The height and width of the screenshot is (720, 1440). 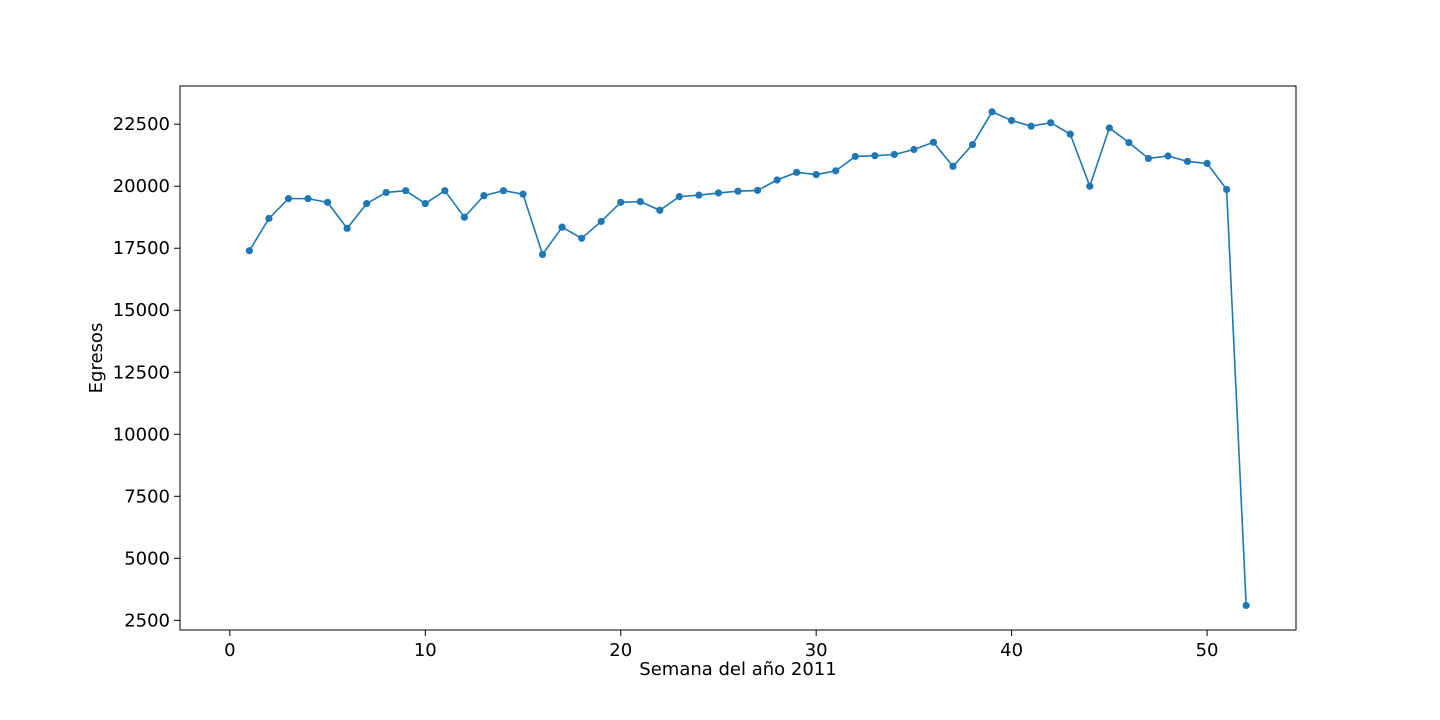 I want to click on x-tick-label: 10, so click(x=425, y=650).